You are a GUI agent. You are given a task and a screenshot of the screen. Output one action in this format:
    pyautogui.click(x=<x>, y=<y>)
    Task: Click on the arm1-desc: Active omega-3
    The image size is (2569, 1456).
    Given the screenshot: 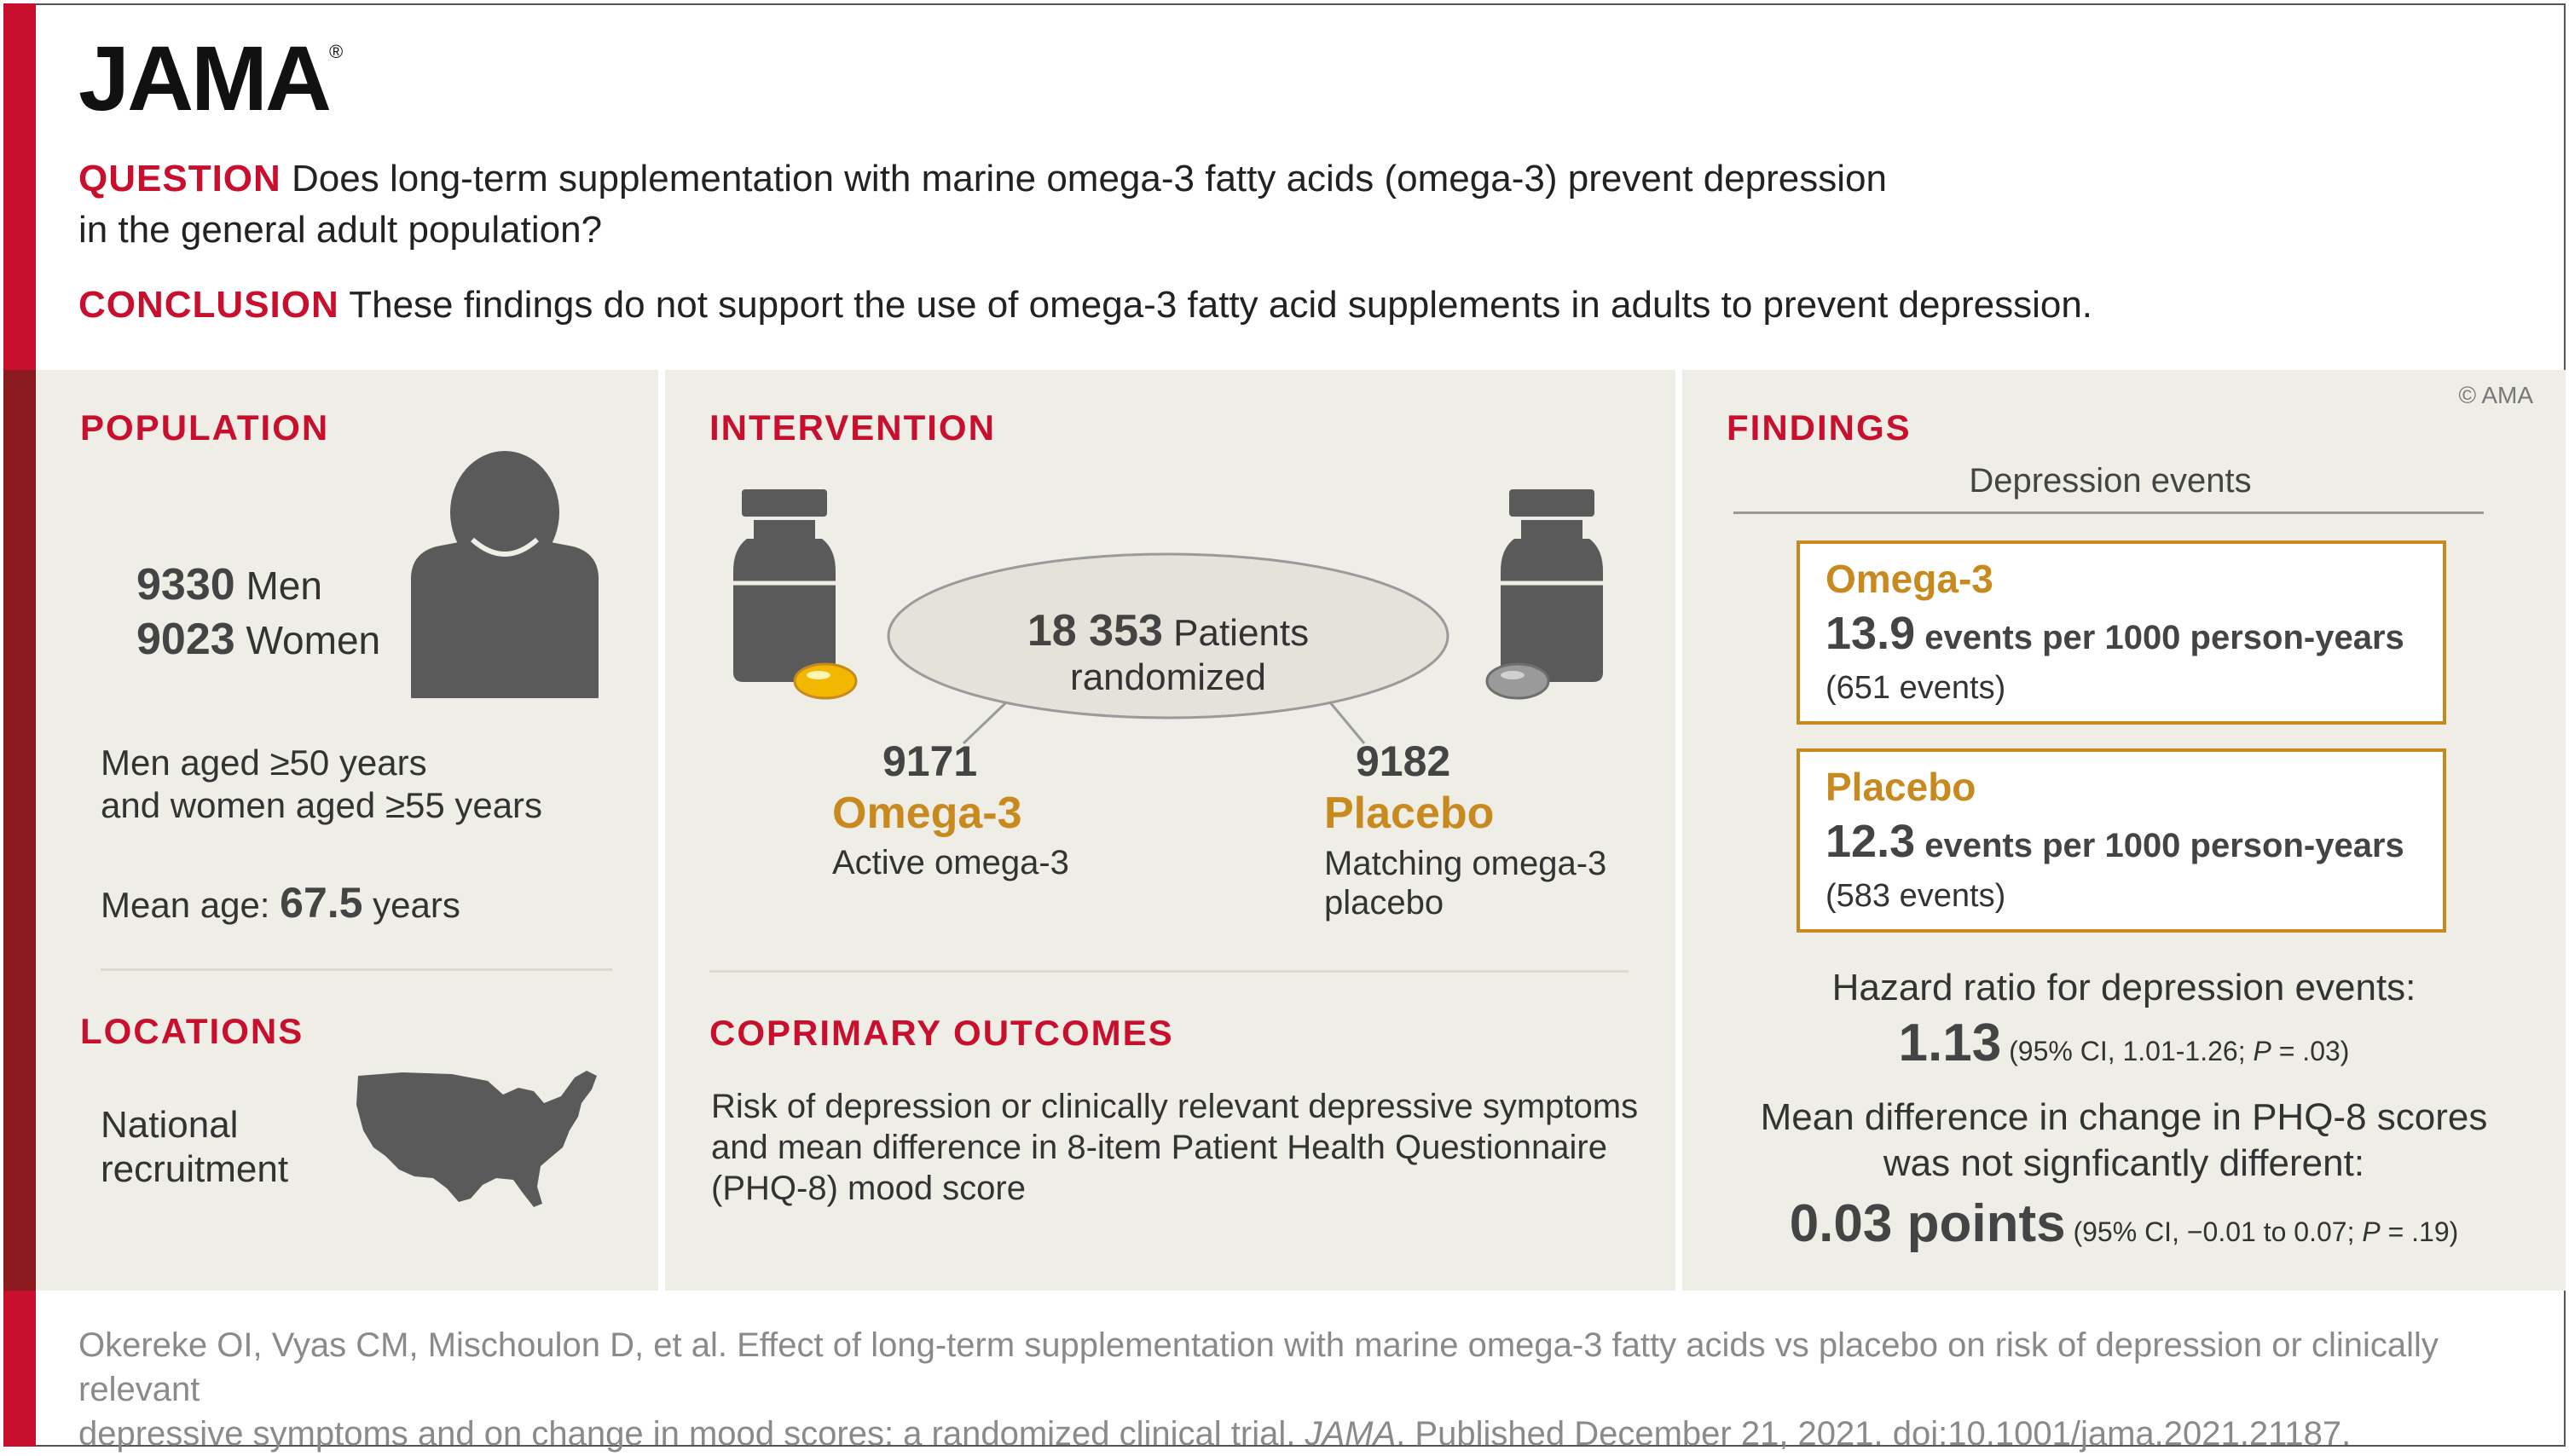 What is the action you would take?
    pyautogui.click(x=950, y=862)
    